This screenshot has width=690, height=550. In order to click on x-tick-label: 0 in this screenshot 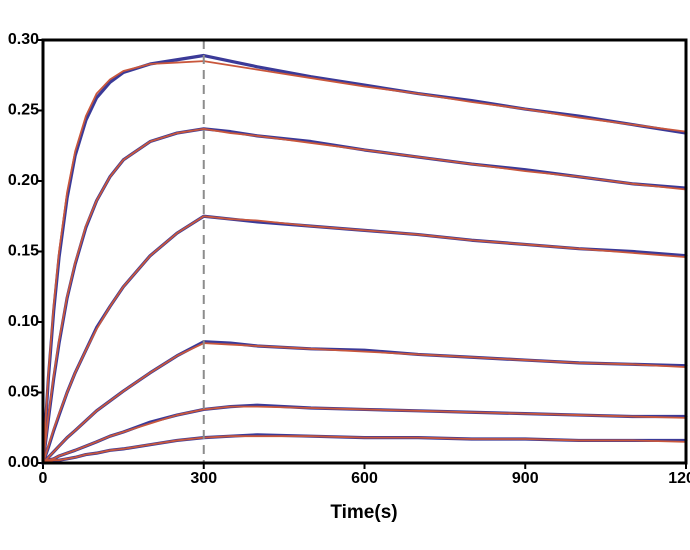, I will do `click(43, 478)`.